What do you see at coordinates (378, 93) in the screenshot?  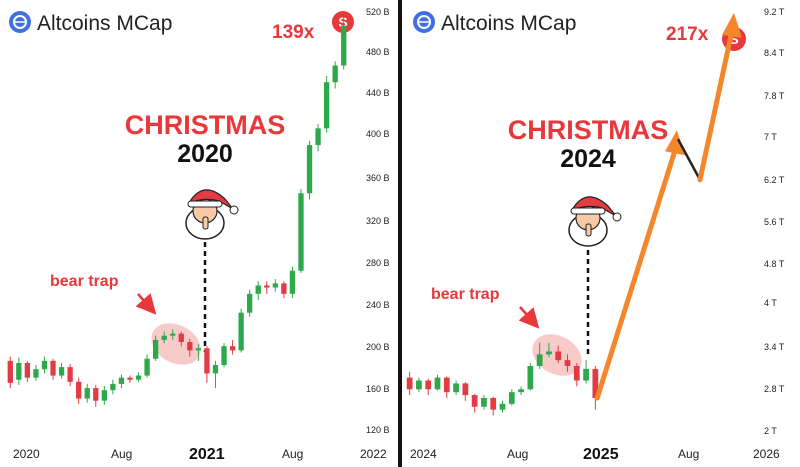 I see `y-tick-label: 440 B` at bounding box center [378, 93].